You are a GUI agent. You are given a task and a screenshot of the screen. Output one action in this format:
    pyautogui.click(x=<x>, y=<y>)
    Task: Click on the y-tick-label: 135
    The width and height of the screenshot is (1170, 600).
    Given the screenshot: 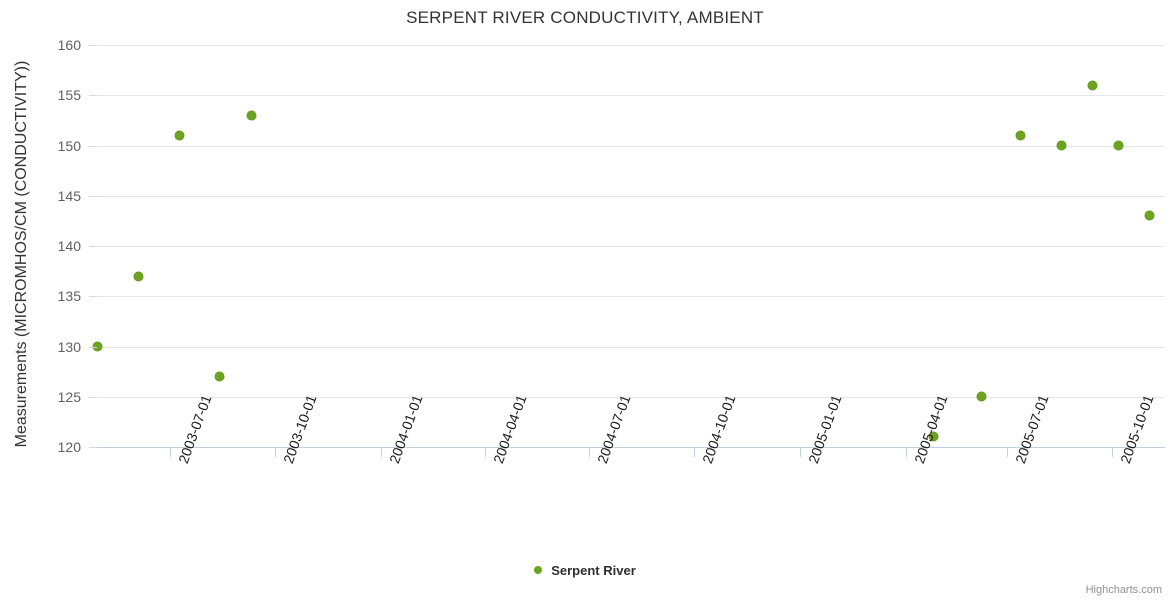 What is the action you would take?
    pyautogui.click(x=69, y=296)
    